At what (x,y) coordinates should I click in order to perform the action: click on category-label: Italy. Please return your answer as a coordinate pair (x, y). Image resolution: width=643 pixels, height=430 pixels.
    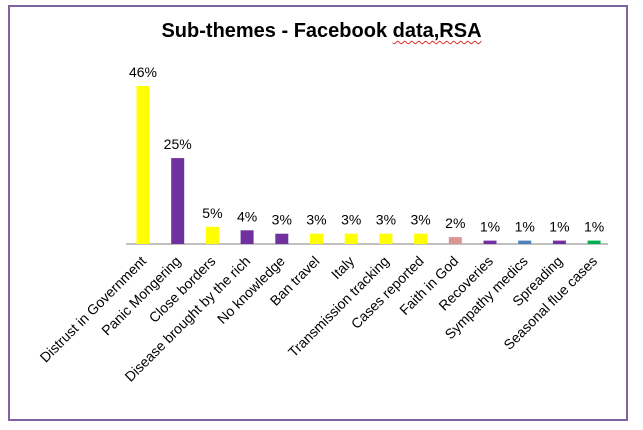
    Looking at the image, I should click on (342, 267).